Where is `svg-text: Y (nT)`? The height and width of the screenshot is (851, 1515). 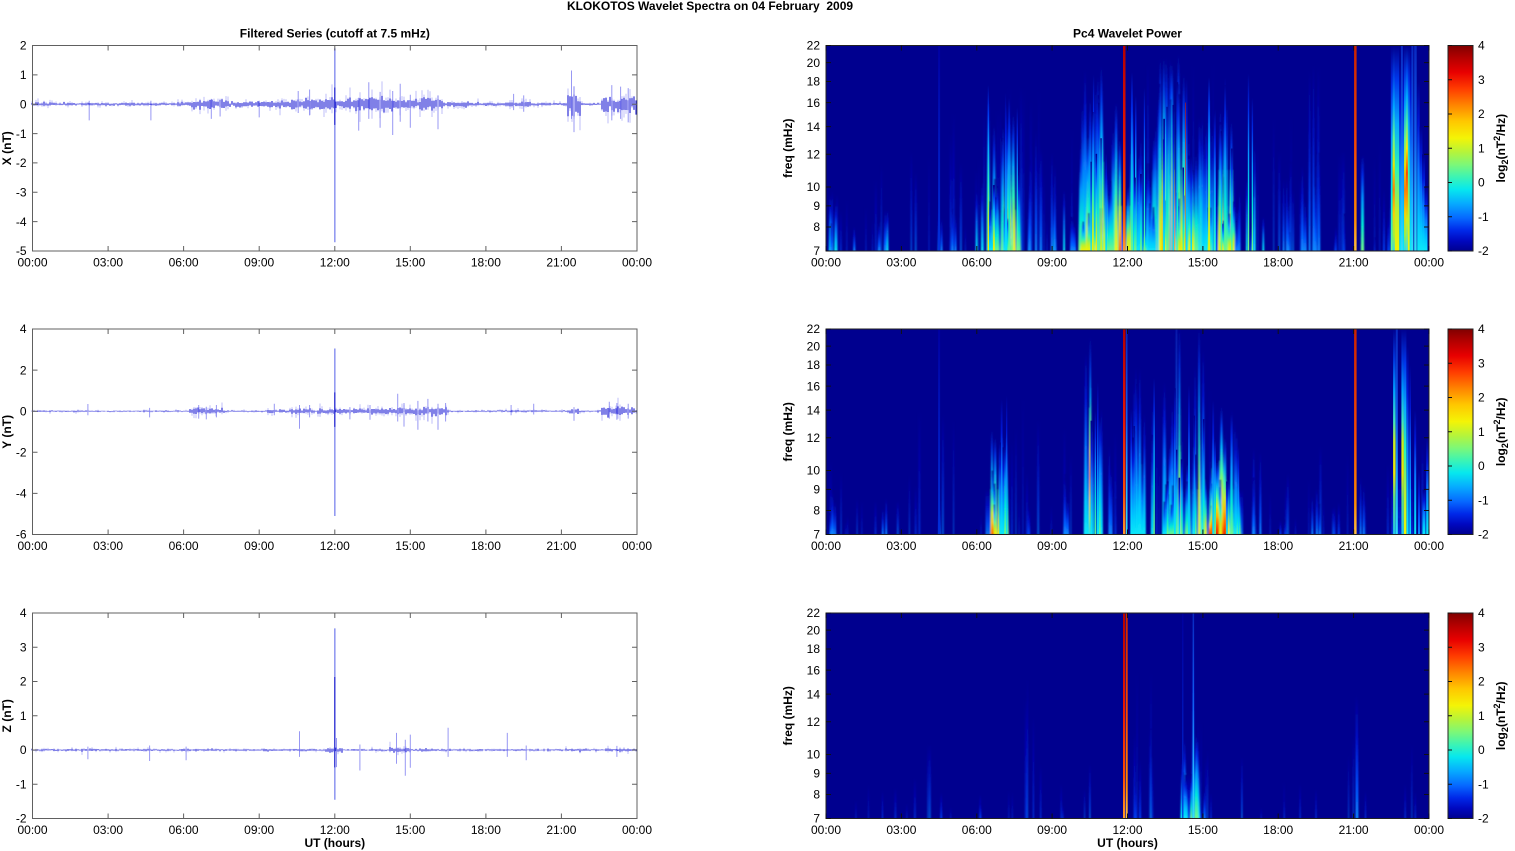
svg-text: Y (nT) is located at coordinates (7, 432).